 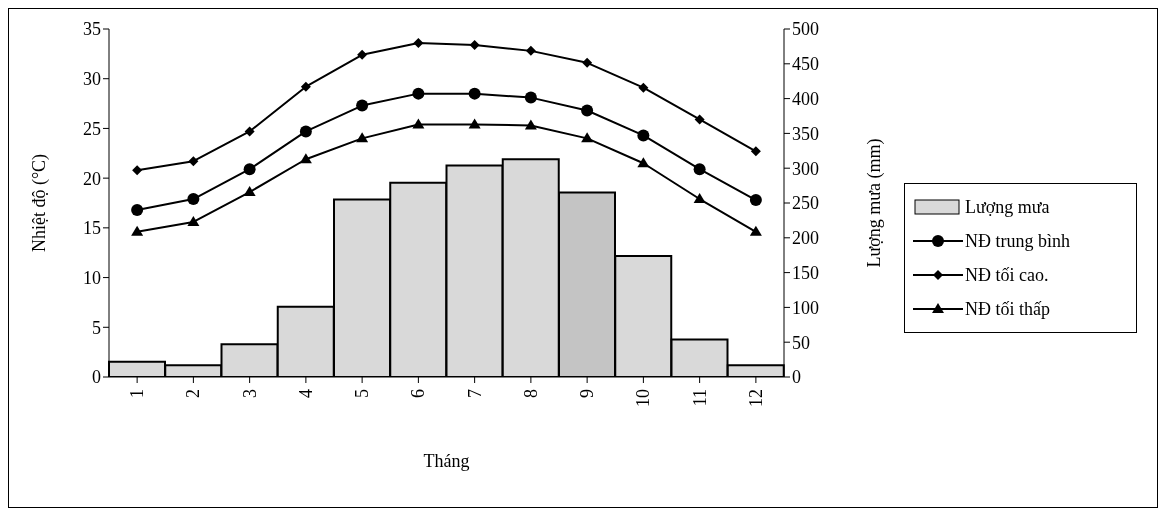 What do you see at coordinates (1017, 241) in the screenshot?
I see `legend-label: NĐ trung bình` at bounding box center [1017, 241].